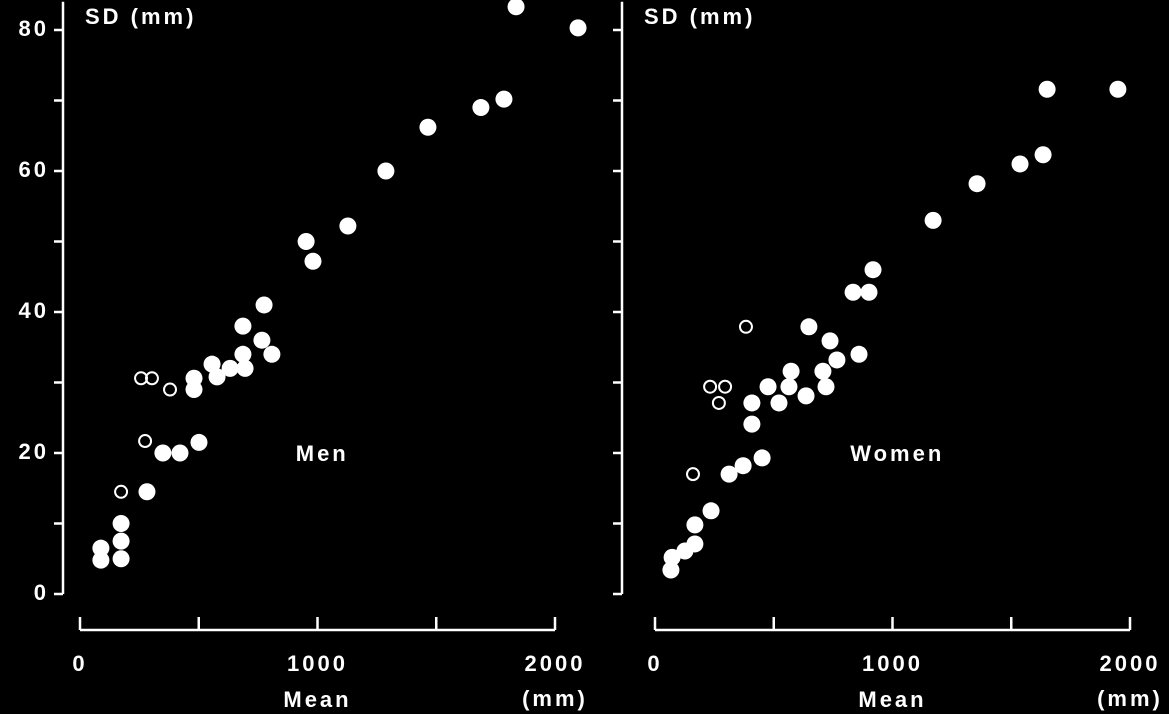 The height and width of the screenshot is (714, 1169). I want to click on annotation: Men, so click(322, 453).